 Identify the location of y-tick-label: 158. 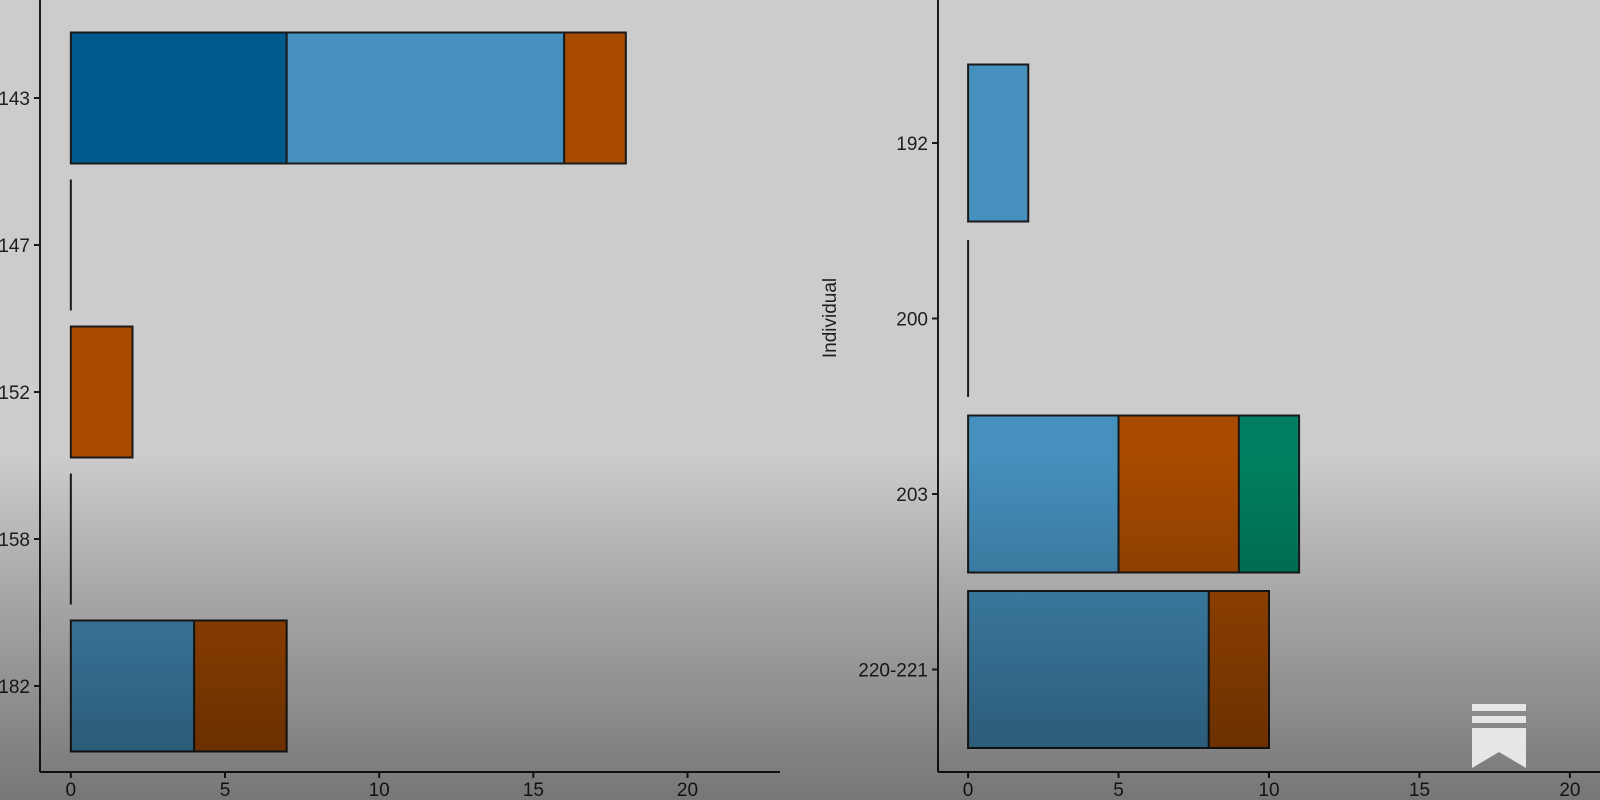
(15, 540).